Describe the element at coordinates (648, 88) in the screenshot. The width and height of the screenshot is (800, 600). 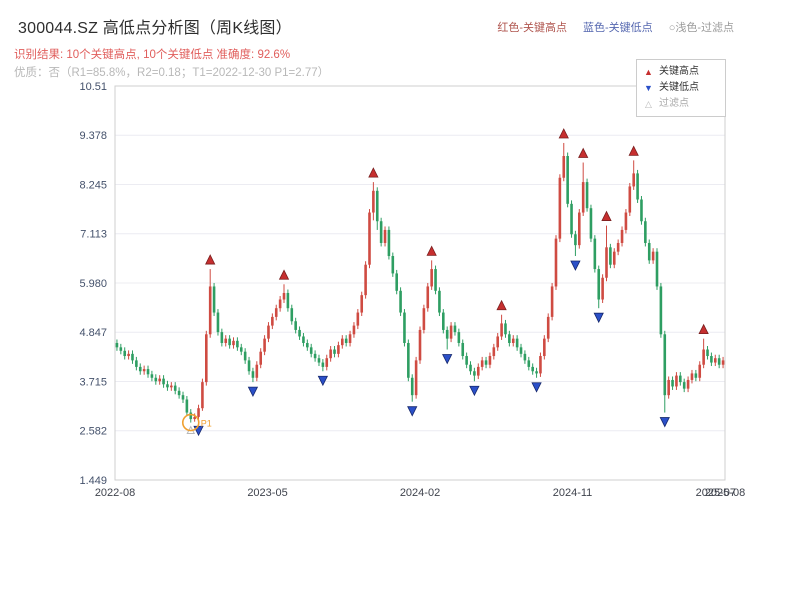
I see `key-low-triangle-icon: ▼` at that location.